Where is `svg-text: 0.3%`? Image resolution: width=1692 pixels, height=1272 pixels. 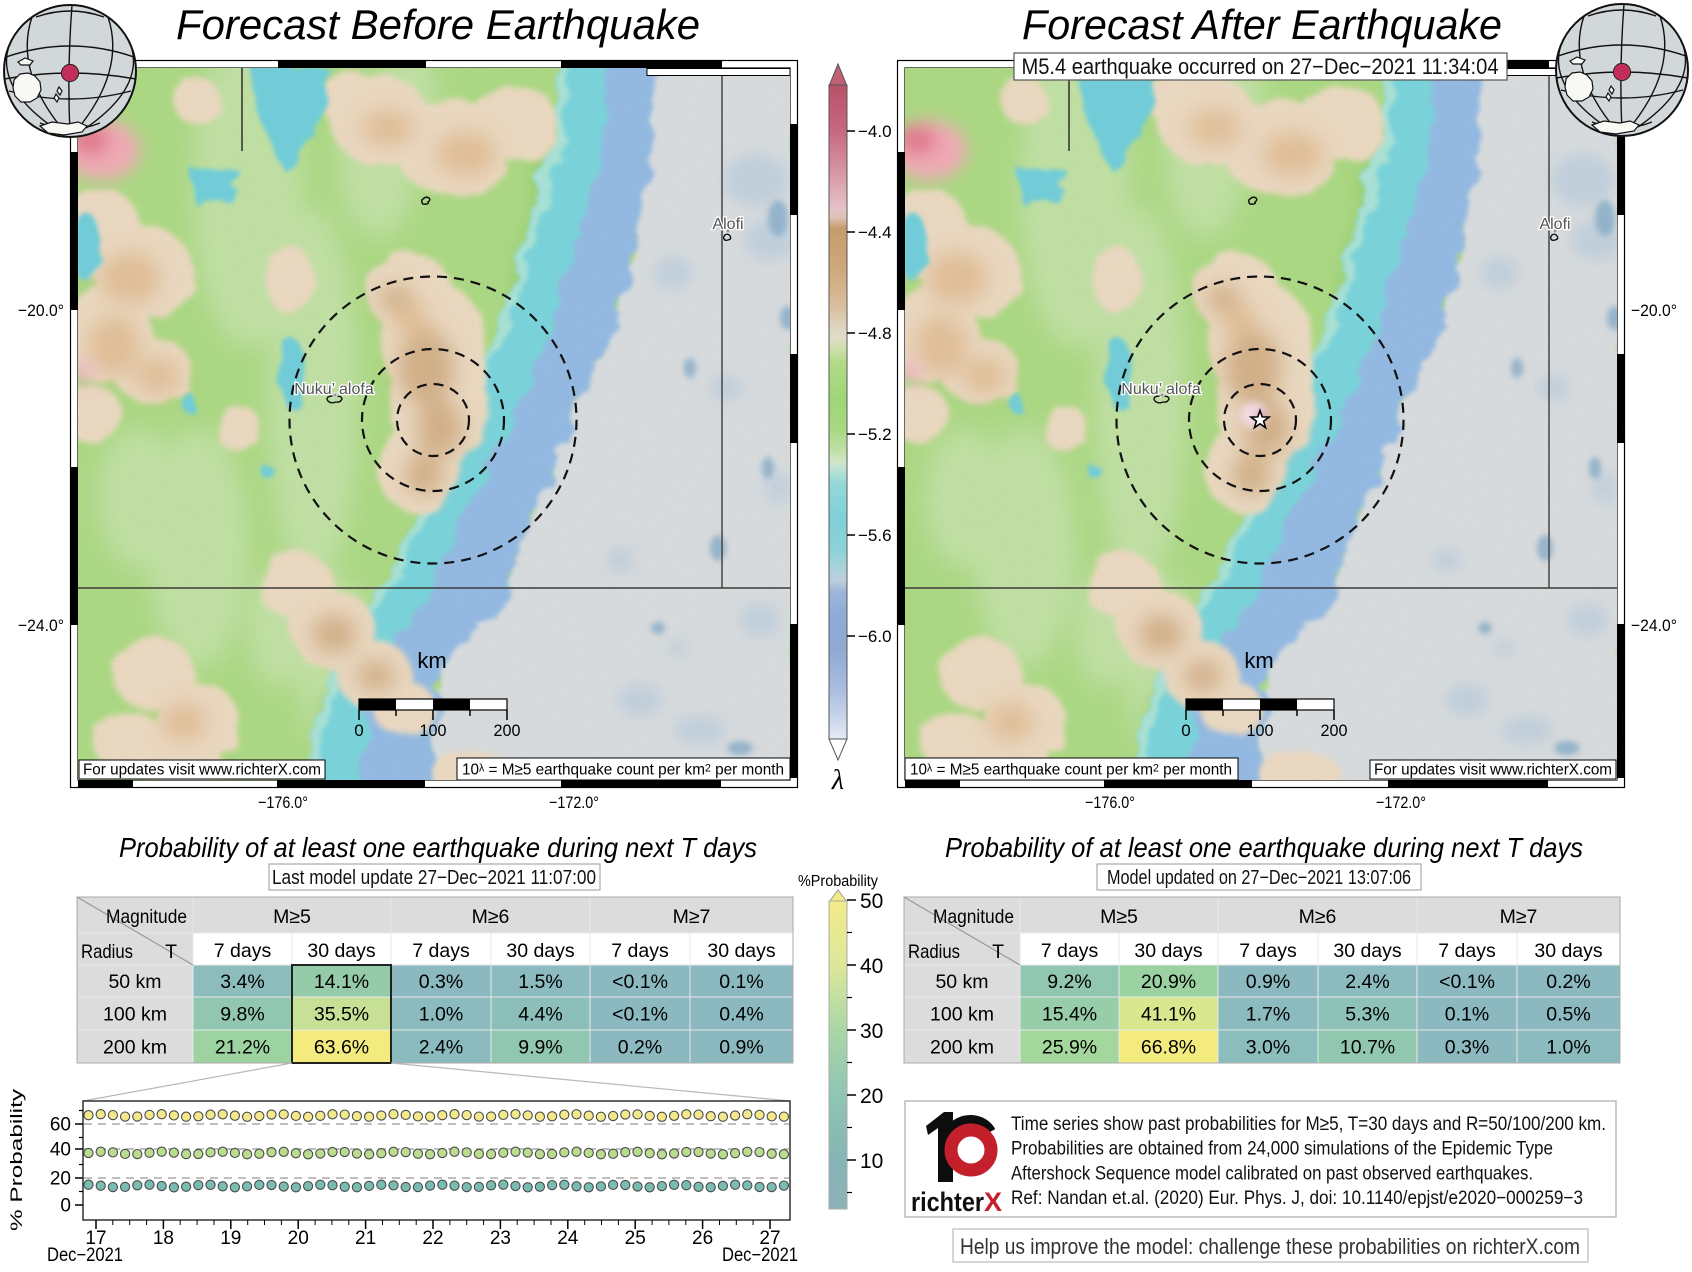
svg-text: 0.3% is located at coordinates (1467, 1048).